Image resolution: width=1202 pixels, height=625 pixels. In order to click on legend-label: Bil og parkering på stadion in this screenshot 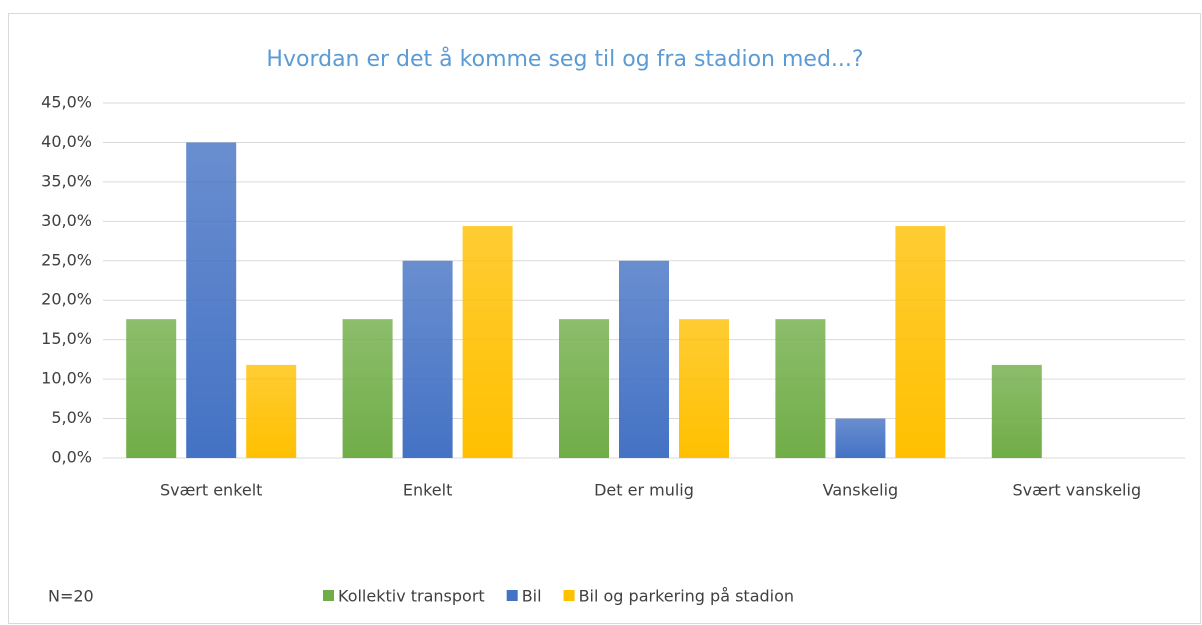, I will do `click(686, 596)`.